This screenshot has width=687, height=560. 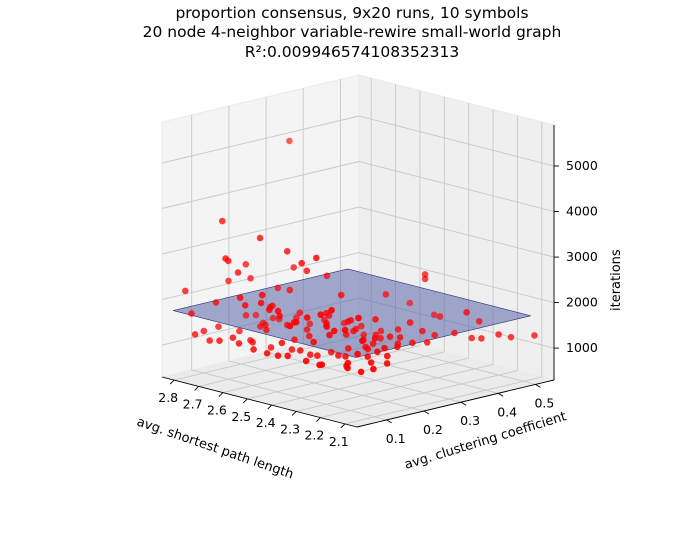 What do you see at coordinates (582, 302) in the screenshot?
I see `z-tick-label: 2000` at bounding box center [582, 302].